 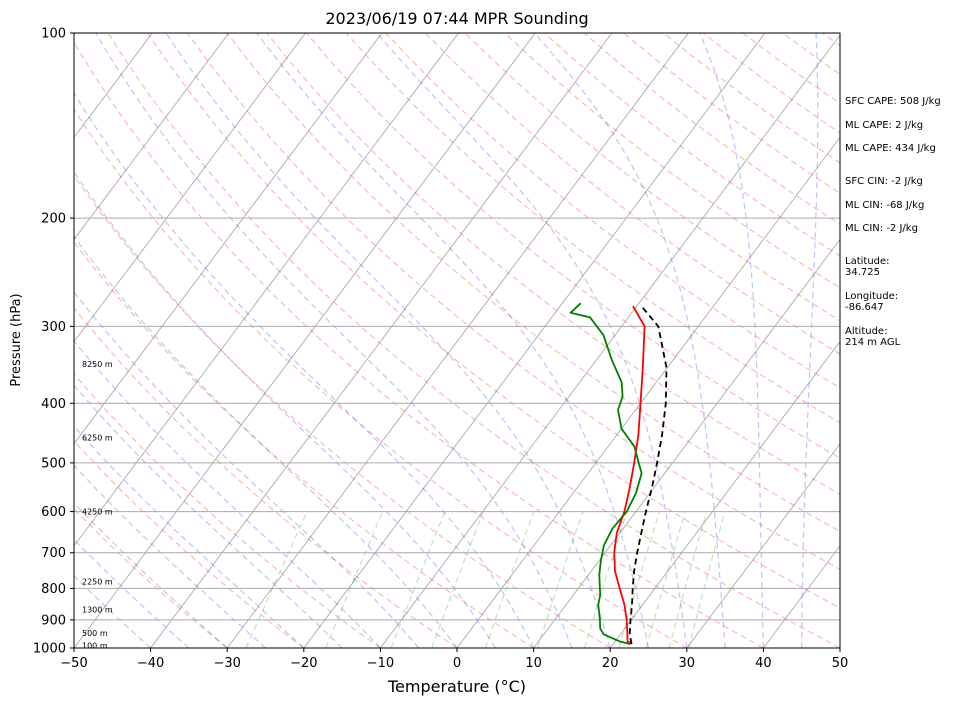 I want to click on sounding-index-text: ML CIN: -68 J/kg, so click(x=884, y=205).